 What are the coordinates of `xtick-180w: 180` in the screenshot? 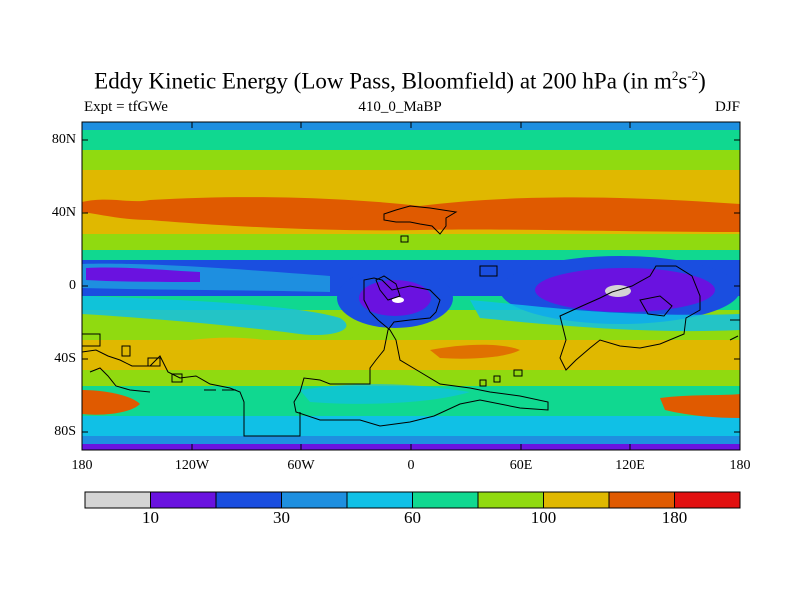 It's located at (82, 465).